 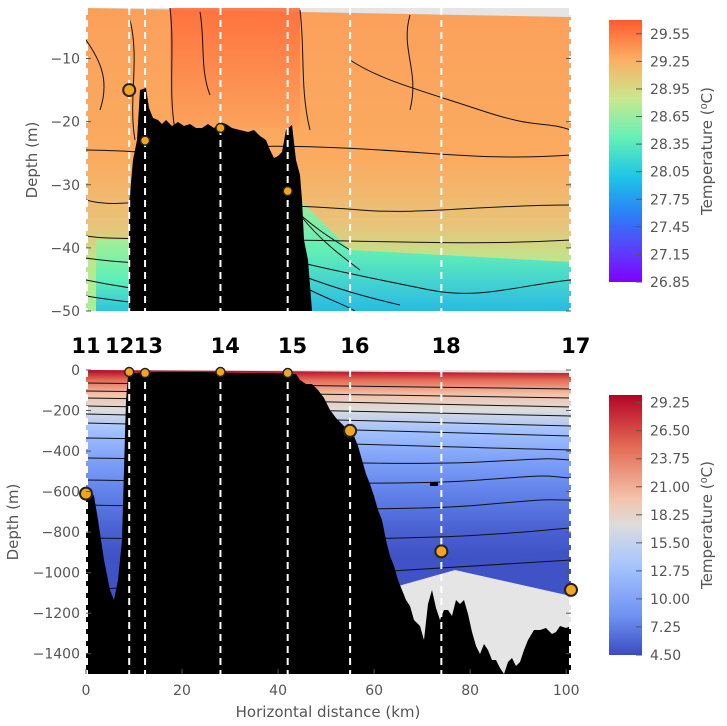 What do you see at coordinates (61, 493) in the screenshot?
I see `y-tick-label: −600` at bounding box center [61, 493].